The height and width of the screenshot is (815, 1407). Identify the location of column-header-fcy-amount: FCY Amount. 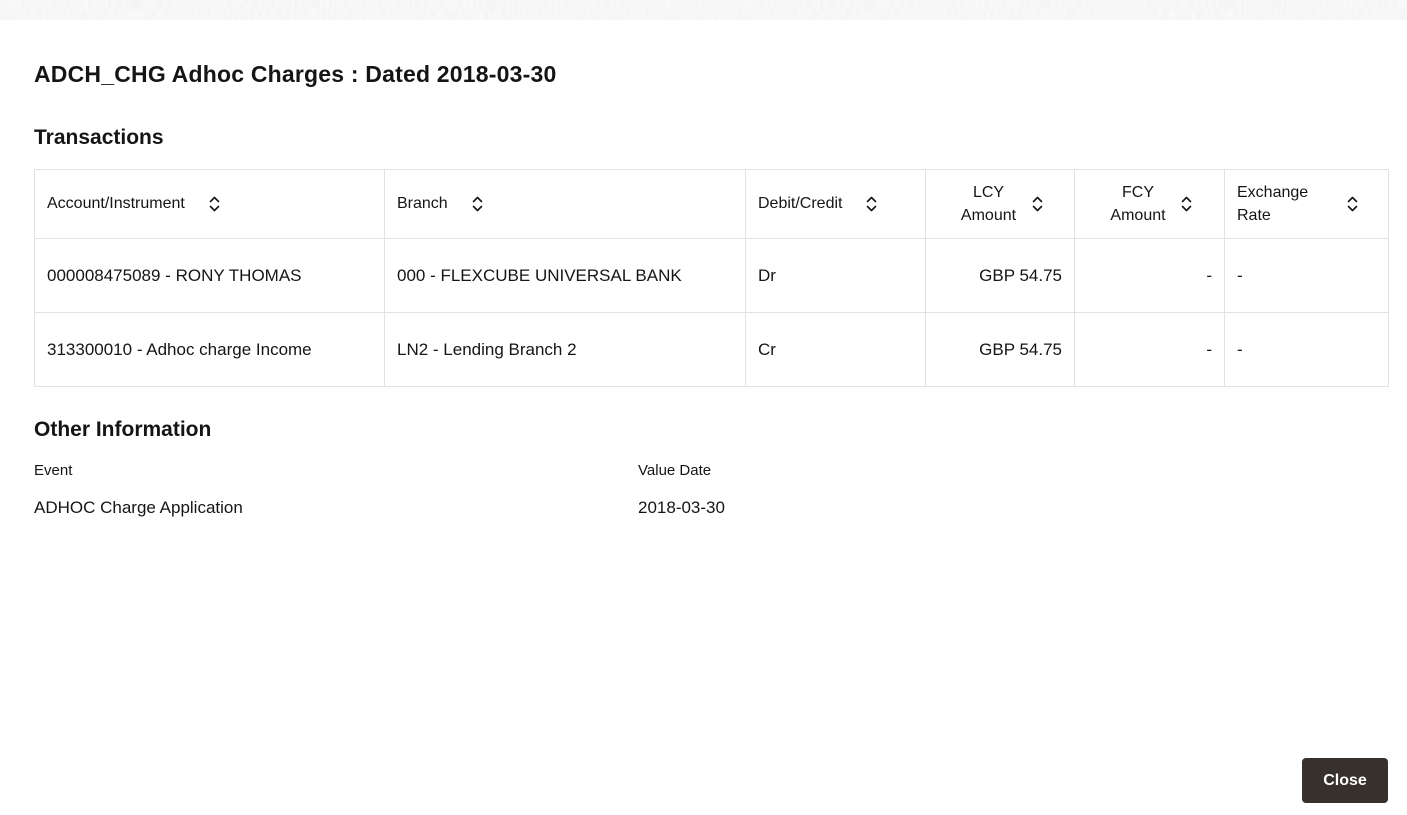
(1149, 204).